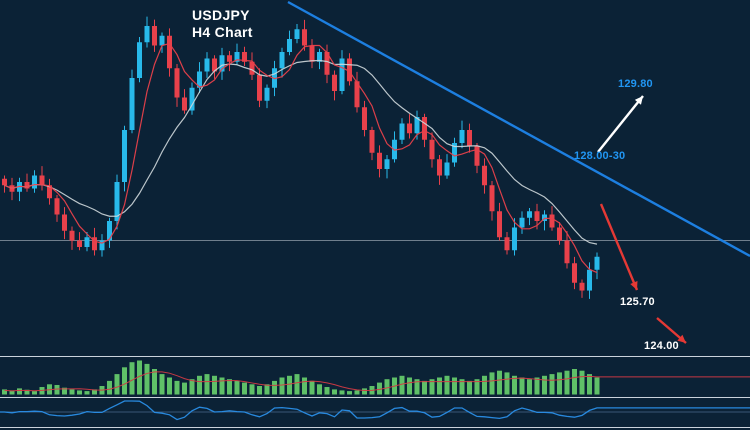  Describe the element at coordinates (635, 84) in the screenshot. I see `price-target-up-label: 129.80` at that location.